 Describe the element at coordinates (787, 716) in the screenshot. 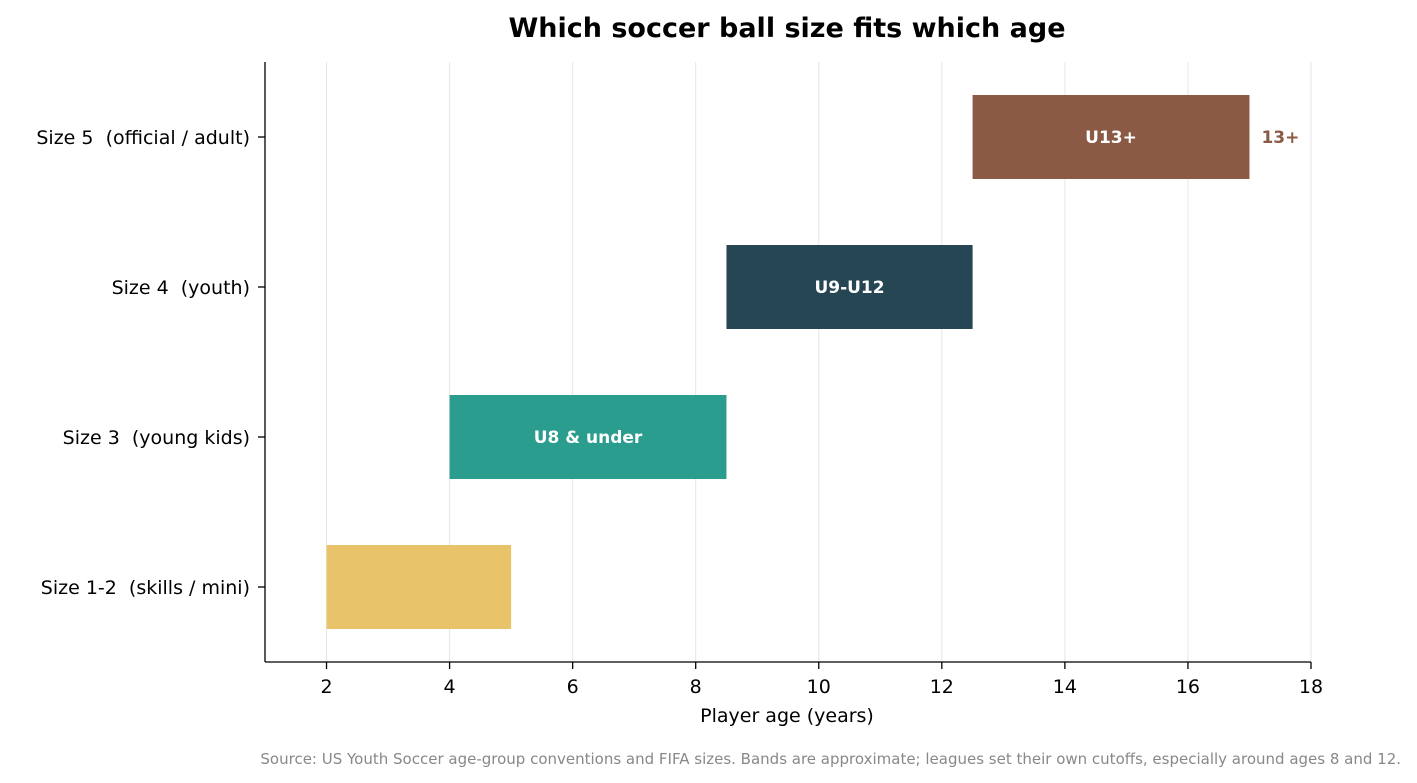

I see `x-axis-label: Player age (years)` at that location.